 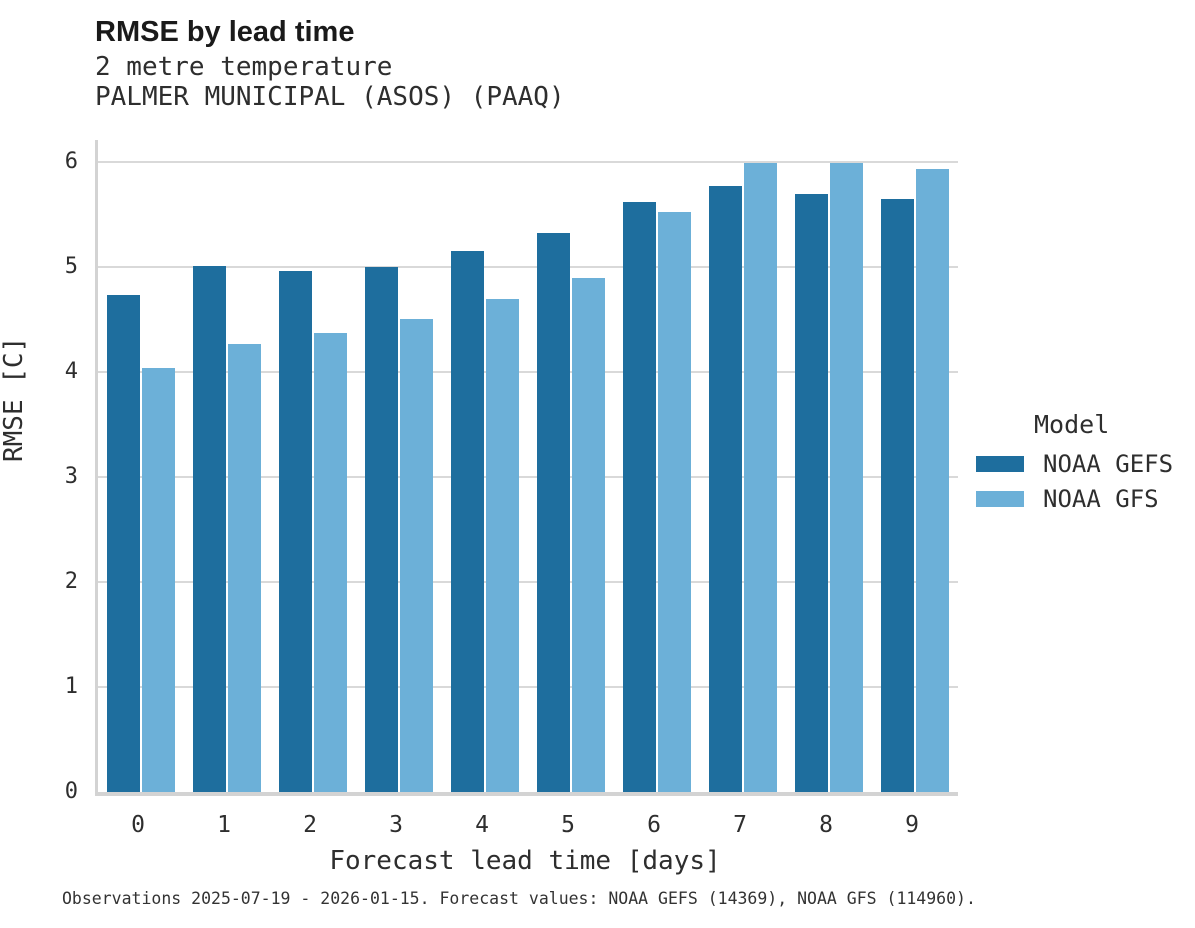 What do you see at coordinates (933, 480) in the screenshot?
I see `bar-noaa-gfs-lead9` at bounding box center [933, 480].